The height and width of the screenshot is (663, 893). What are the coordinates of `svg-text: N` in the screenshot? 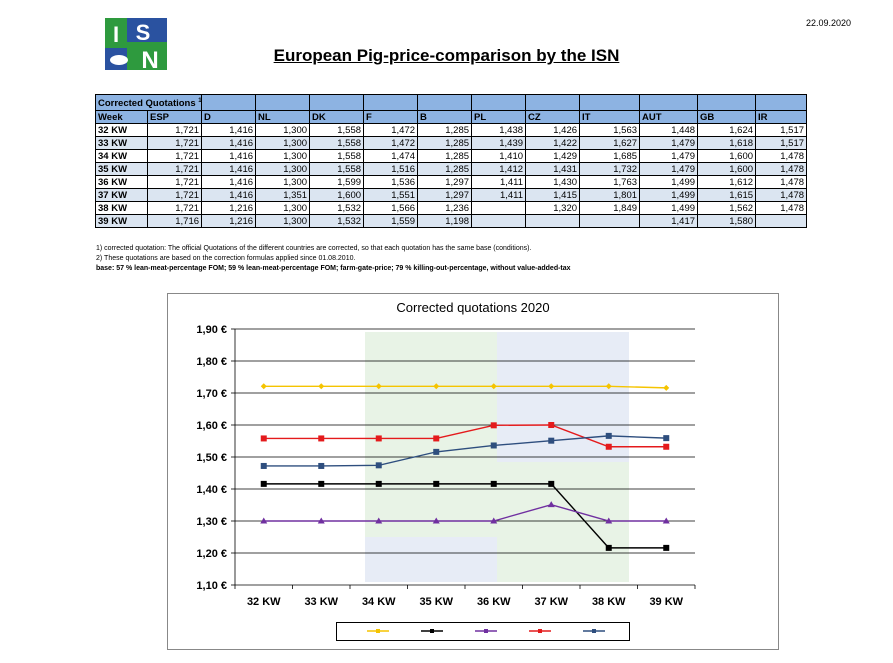 It's located at (149, 58).